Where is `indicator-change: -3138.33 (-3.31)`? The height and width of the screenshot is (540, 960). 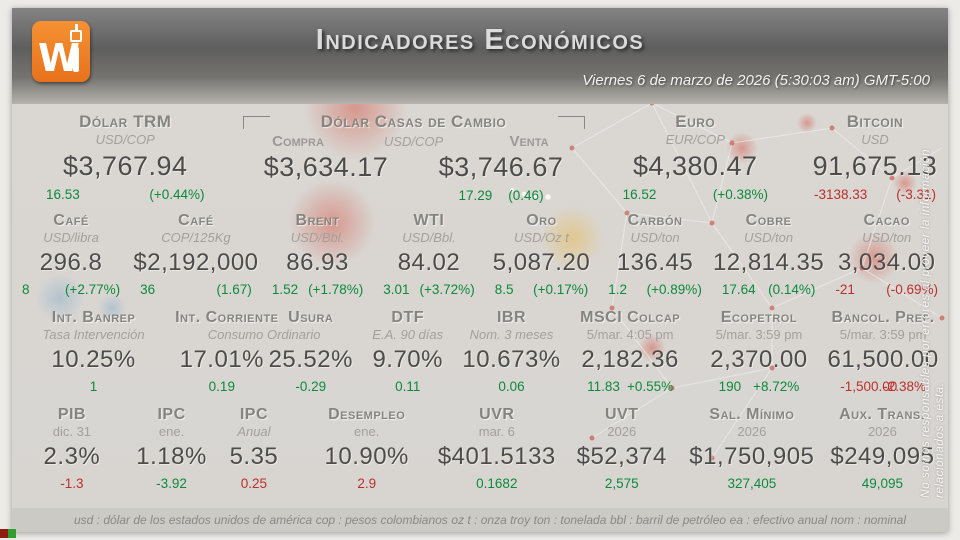
indicator-change: -3138.33 (-3.31) is located at coordinates (875, 194).